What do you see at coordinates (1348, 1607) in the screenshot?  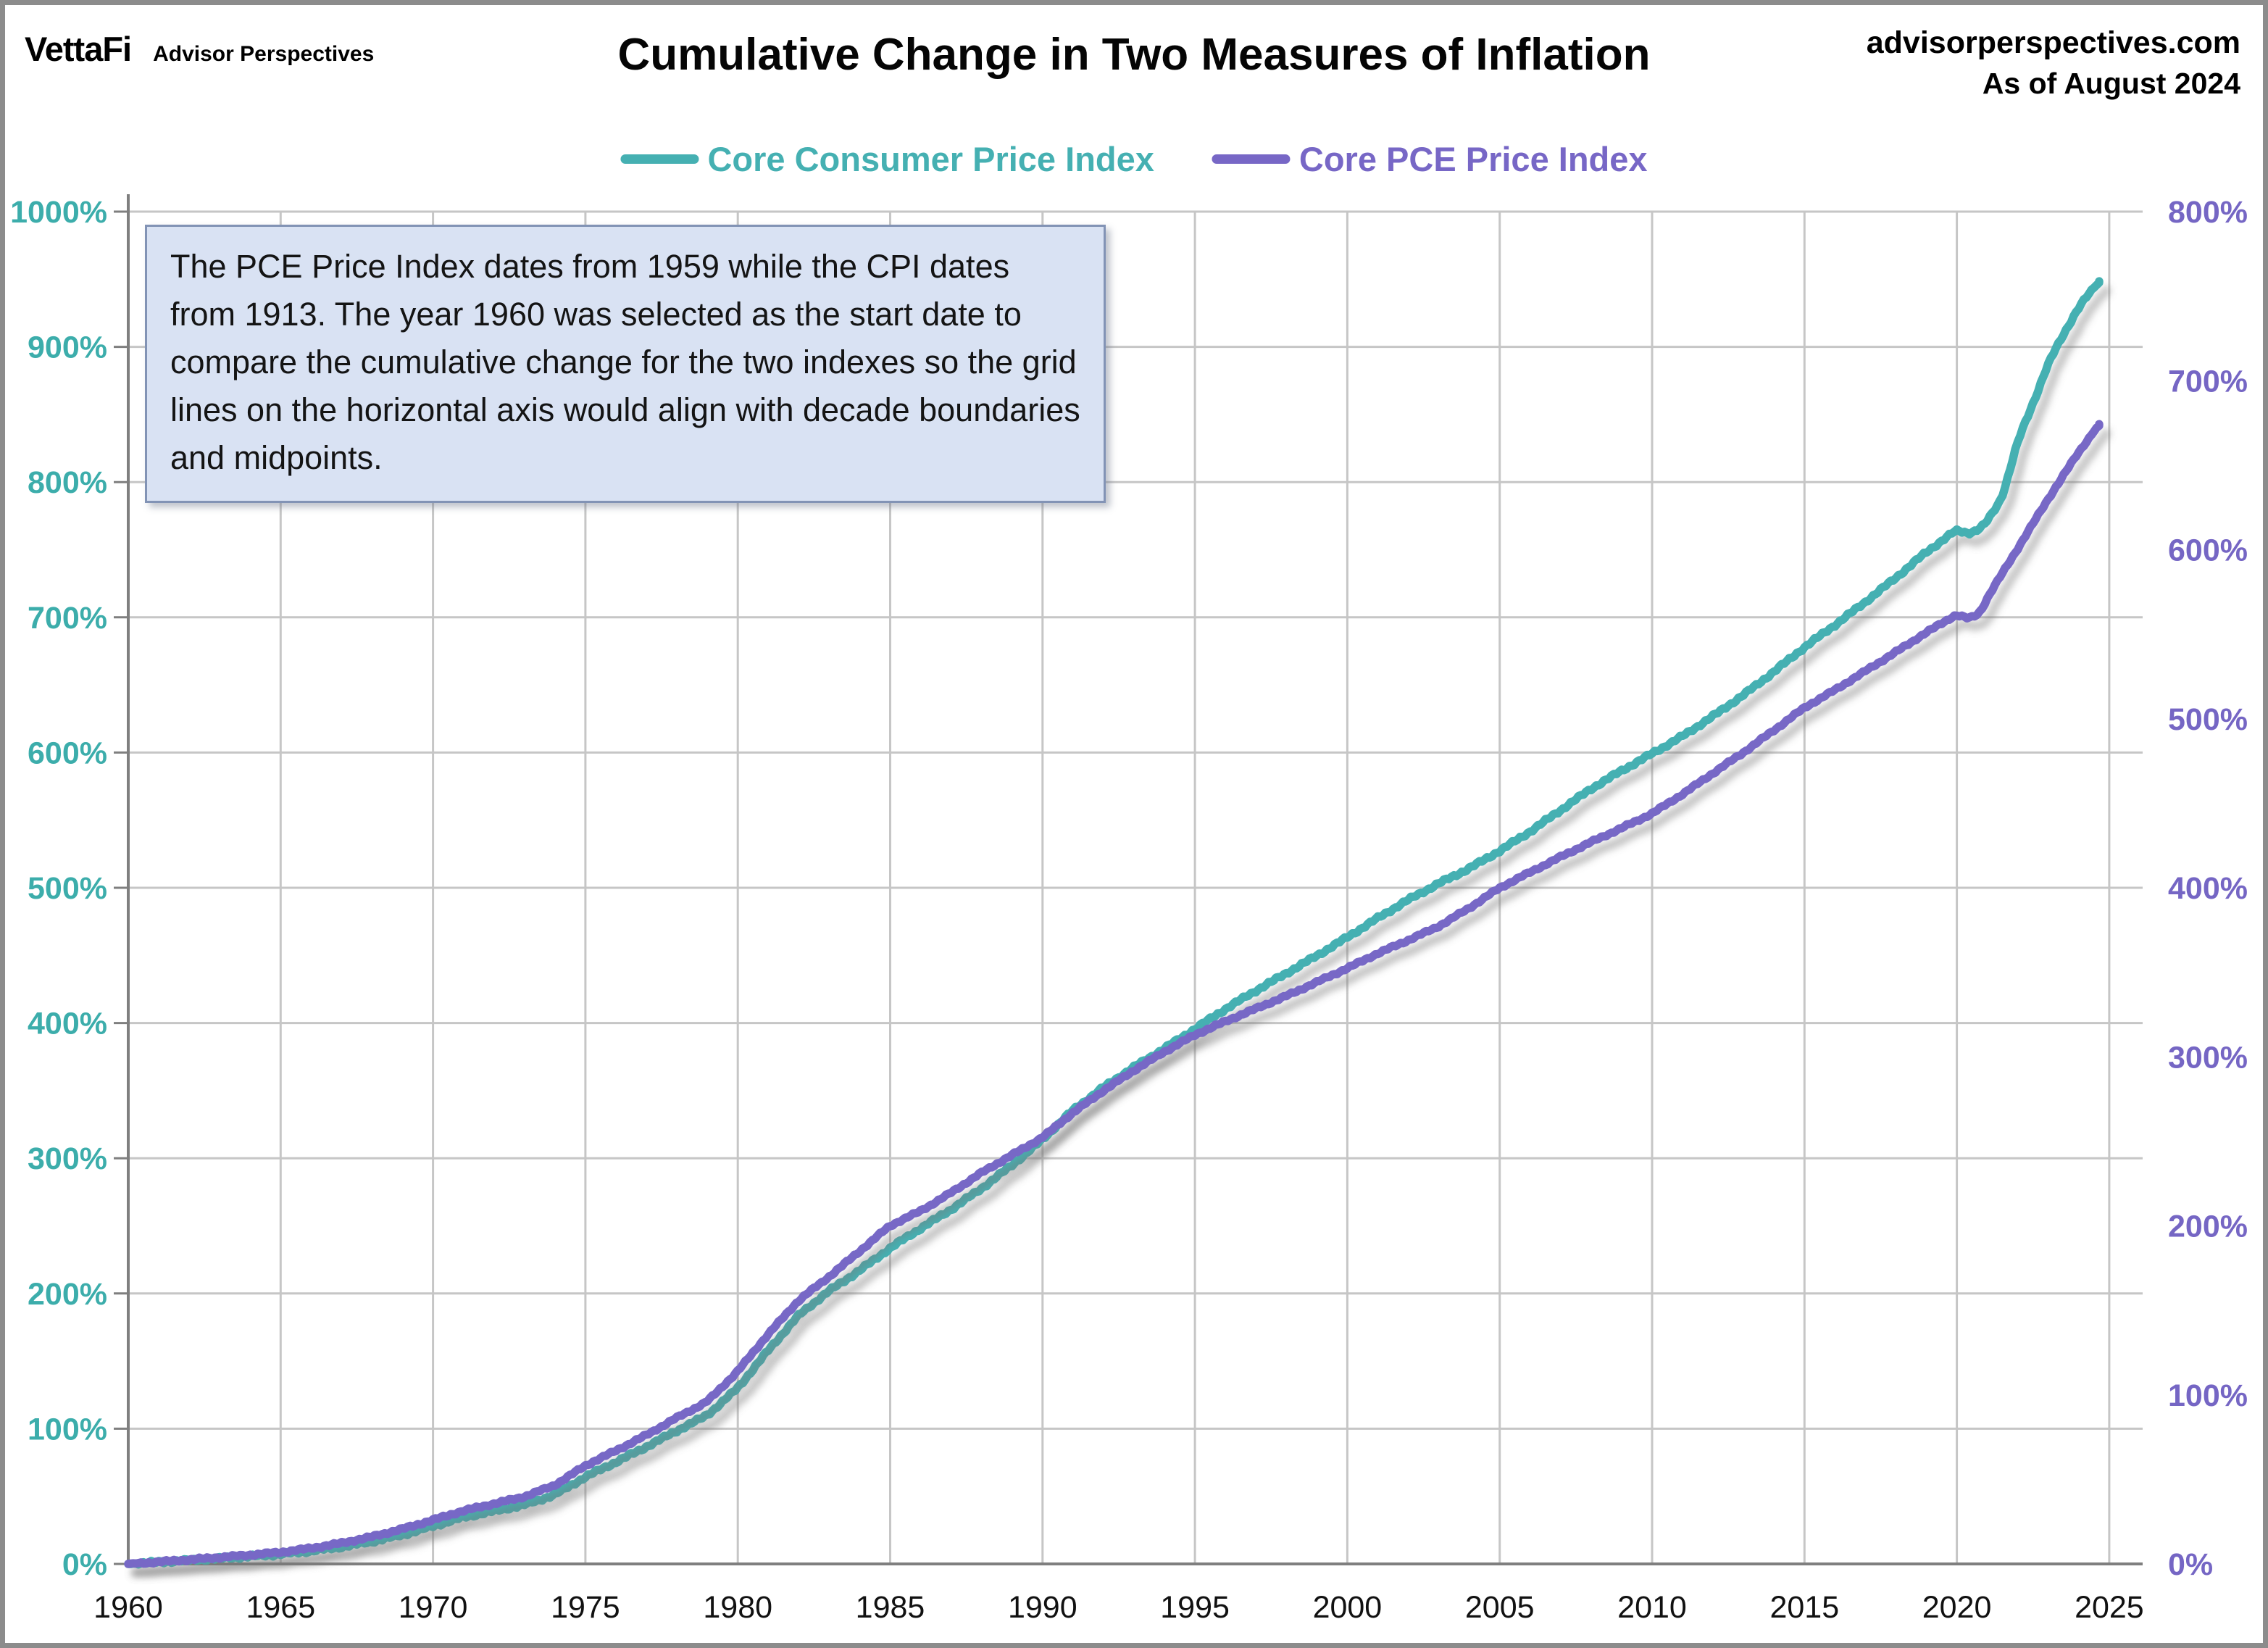 I see `x-axis-label: 2000` at bounding box center [1348, 1607].